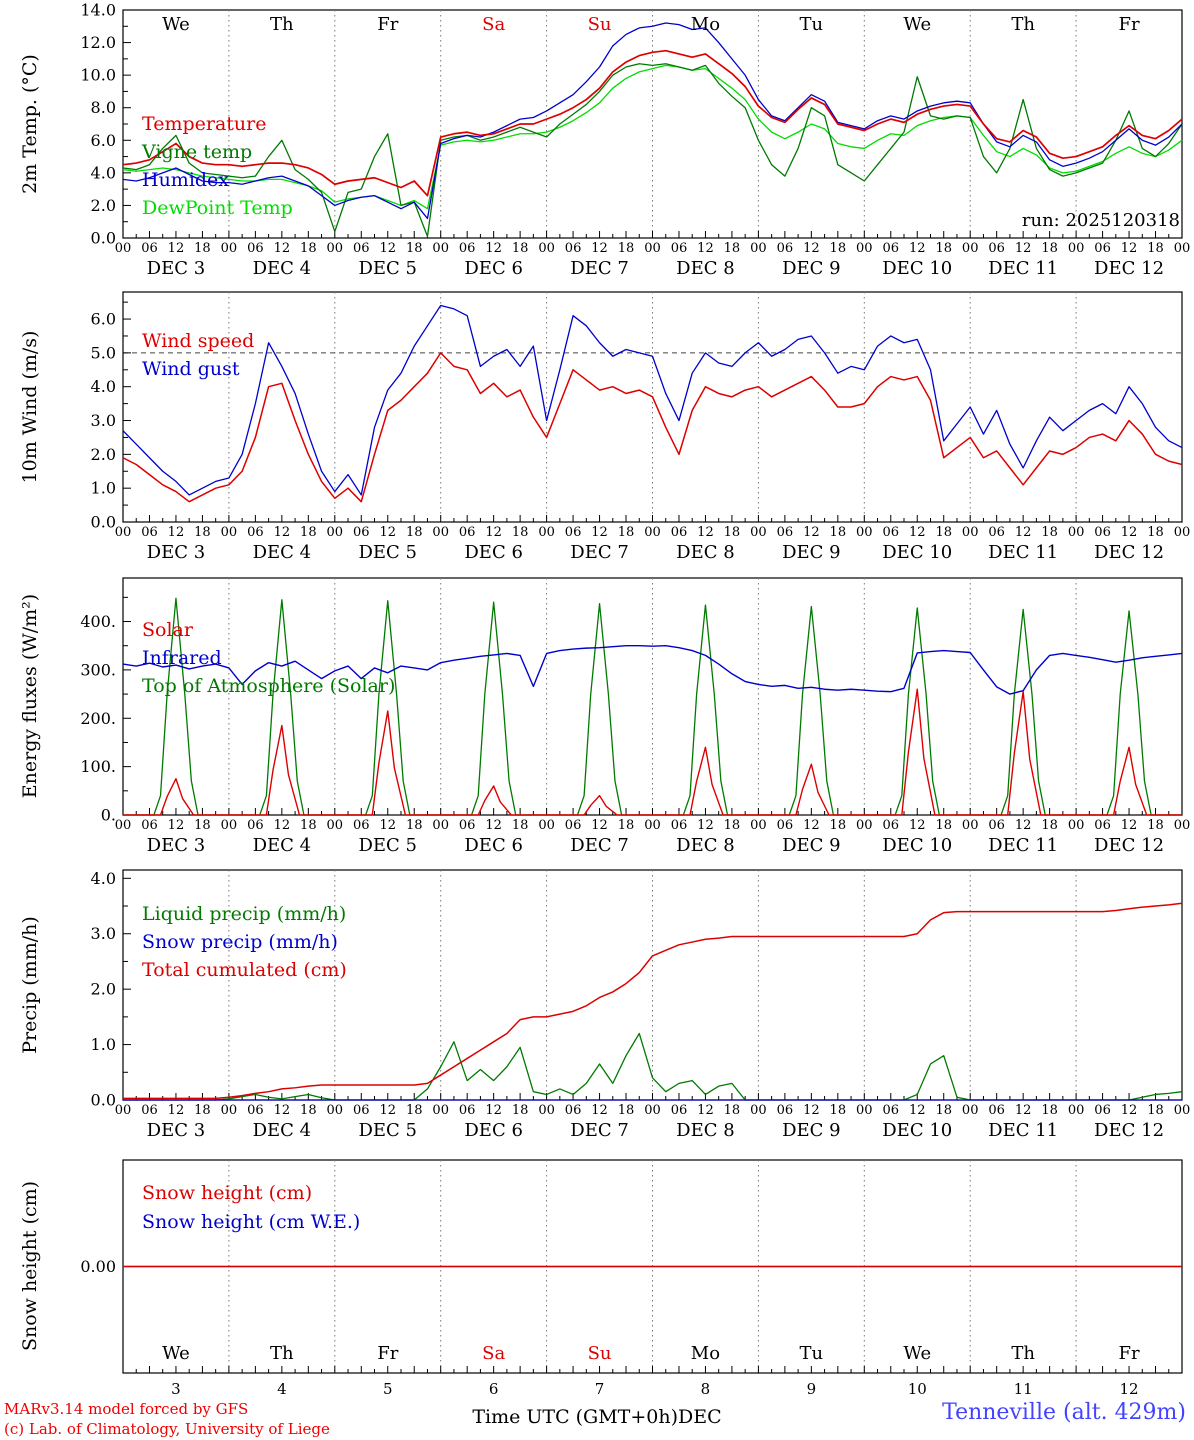  What do you see at coordinates (176, 1389) in the screenshot?
I see `day-number-label: 3` at bounding box center [176, 1389].